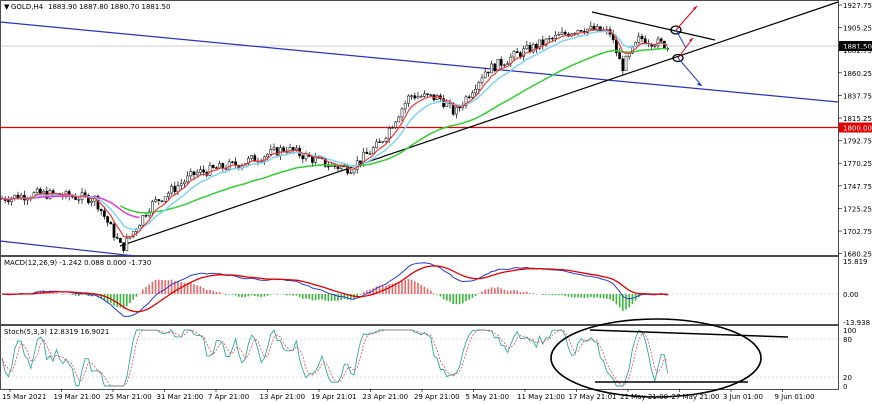 This screenshot has width=872, height=404. I want to click on time-axis-tick: 15 Mar 2021, so click(24, 397).